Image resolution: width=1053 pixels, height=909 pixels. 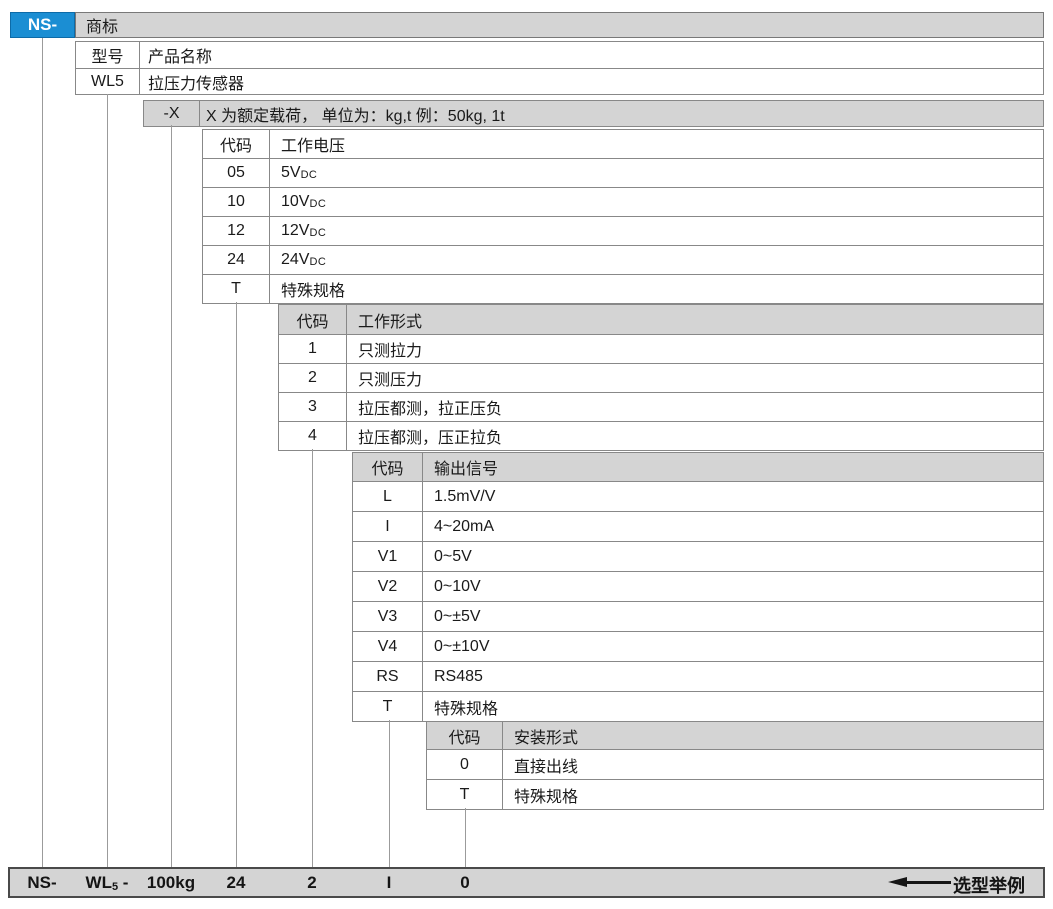 What do you see at coordinates (108, 81) in the screenshot?
I see `model-code-cell: WL5` at bounding box center [108, 81].